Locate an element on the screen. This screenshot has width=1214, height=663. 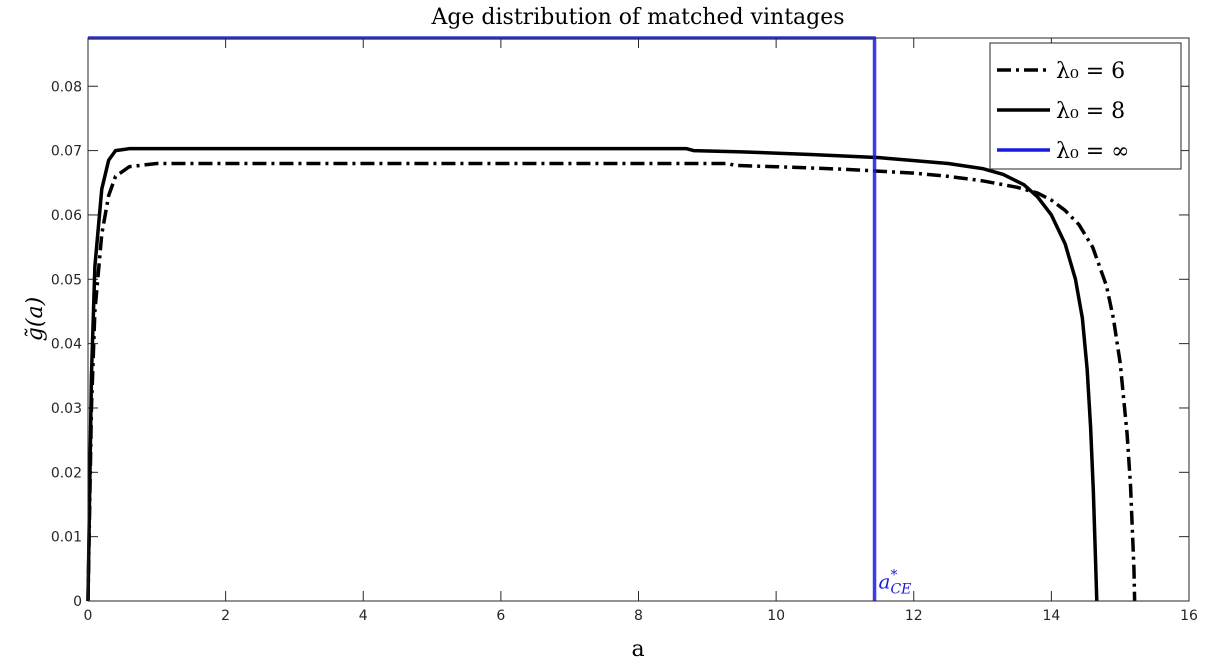
x-tick-label: 2 is located at coordinates (225, 616).